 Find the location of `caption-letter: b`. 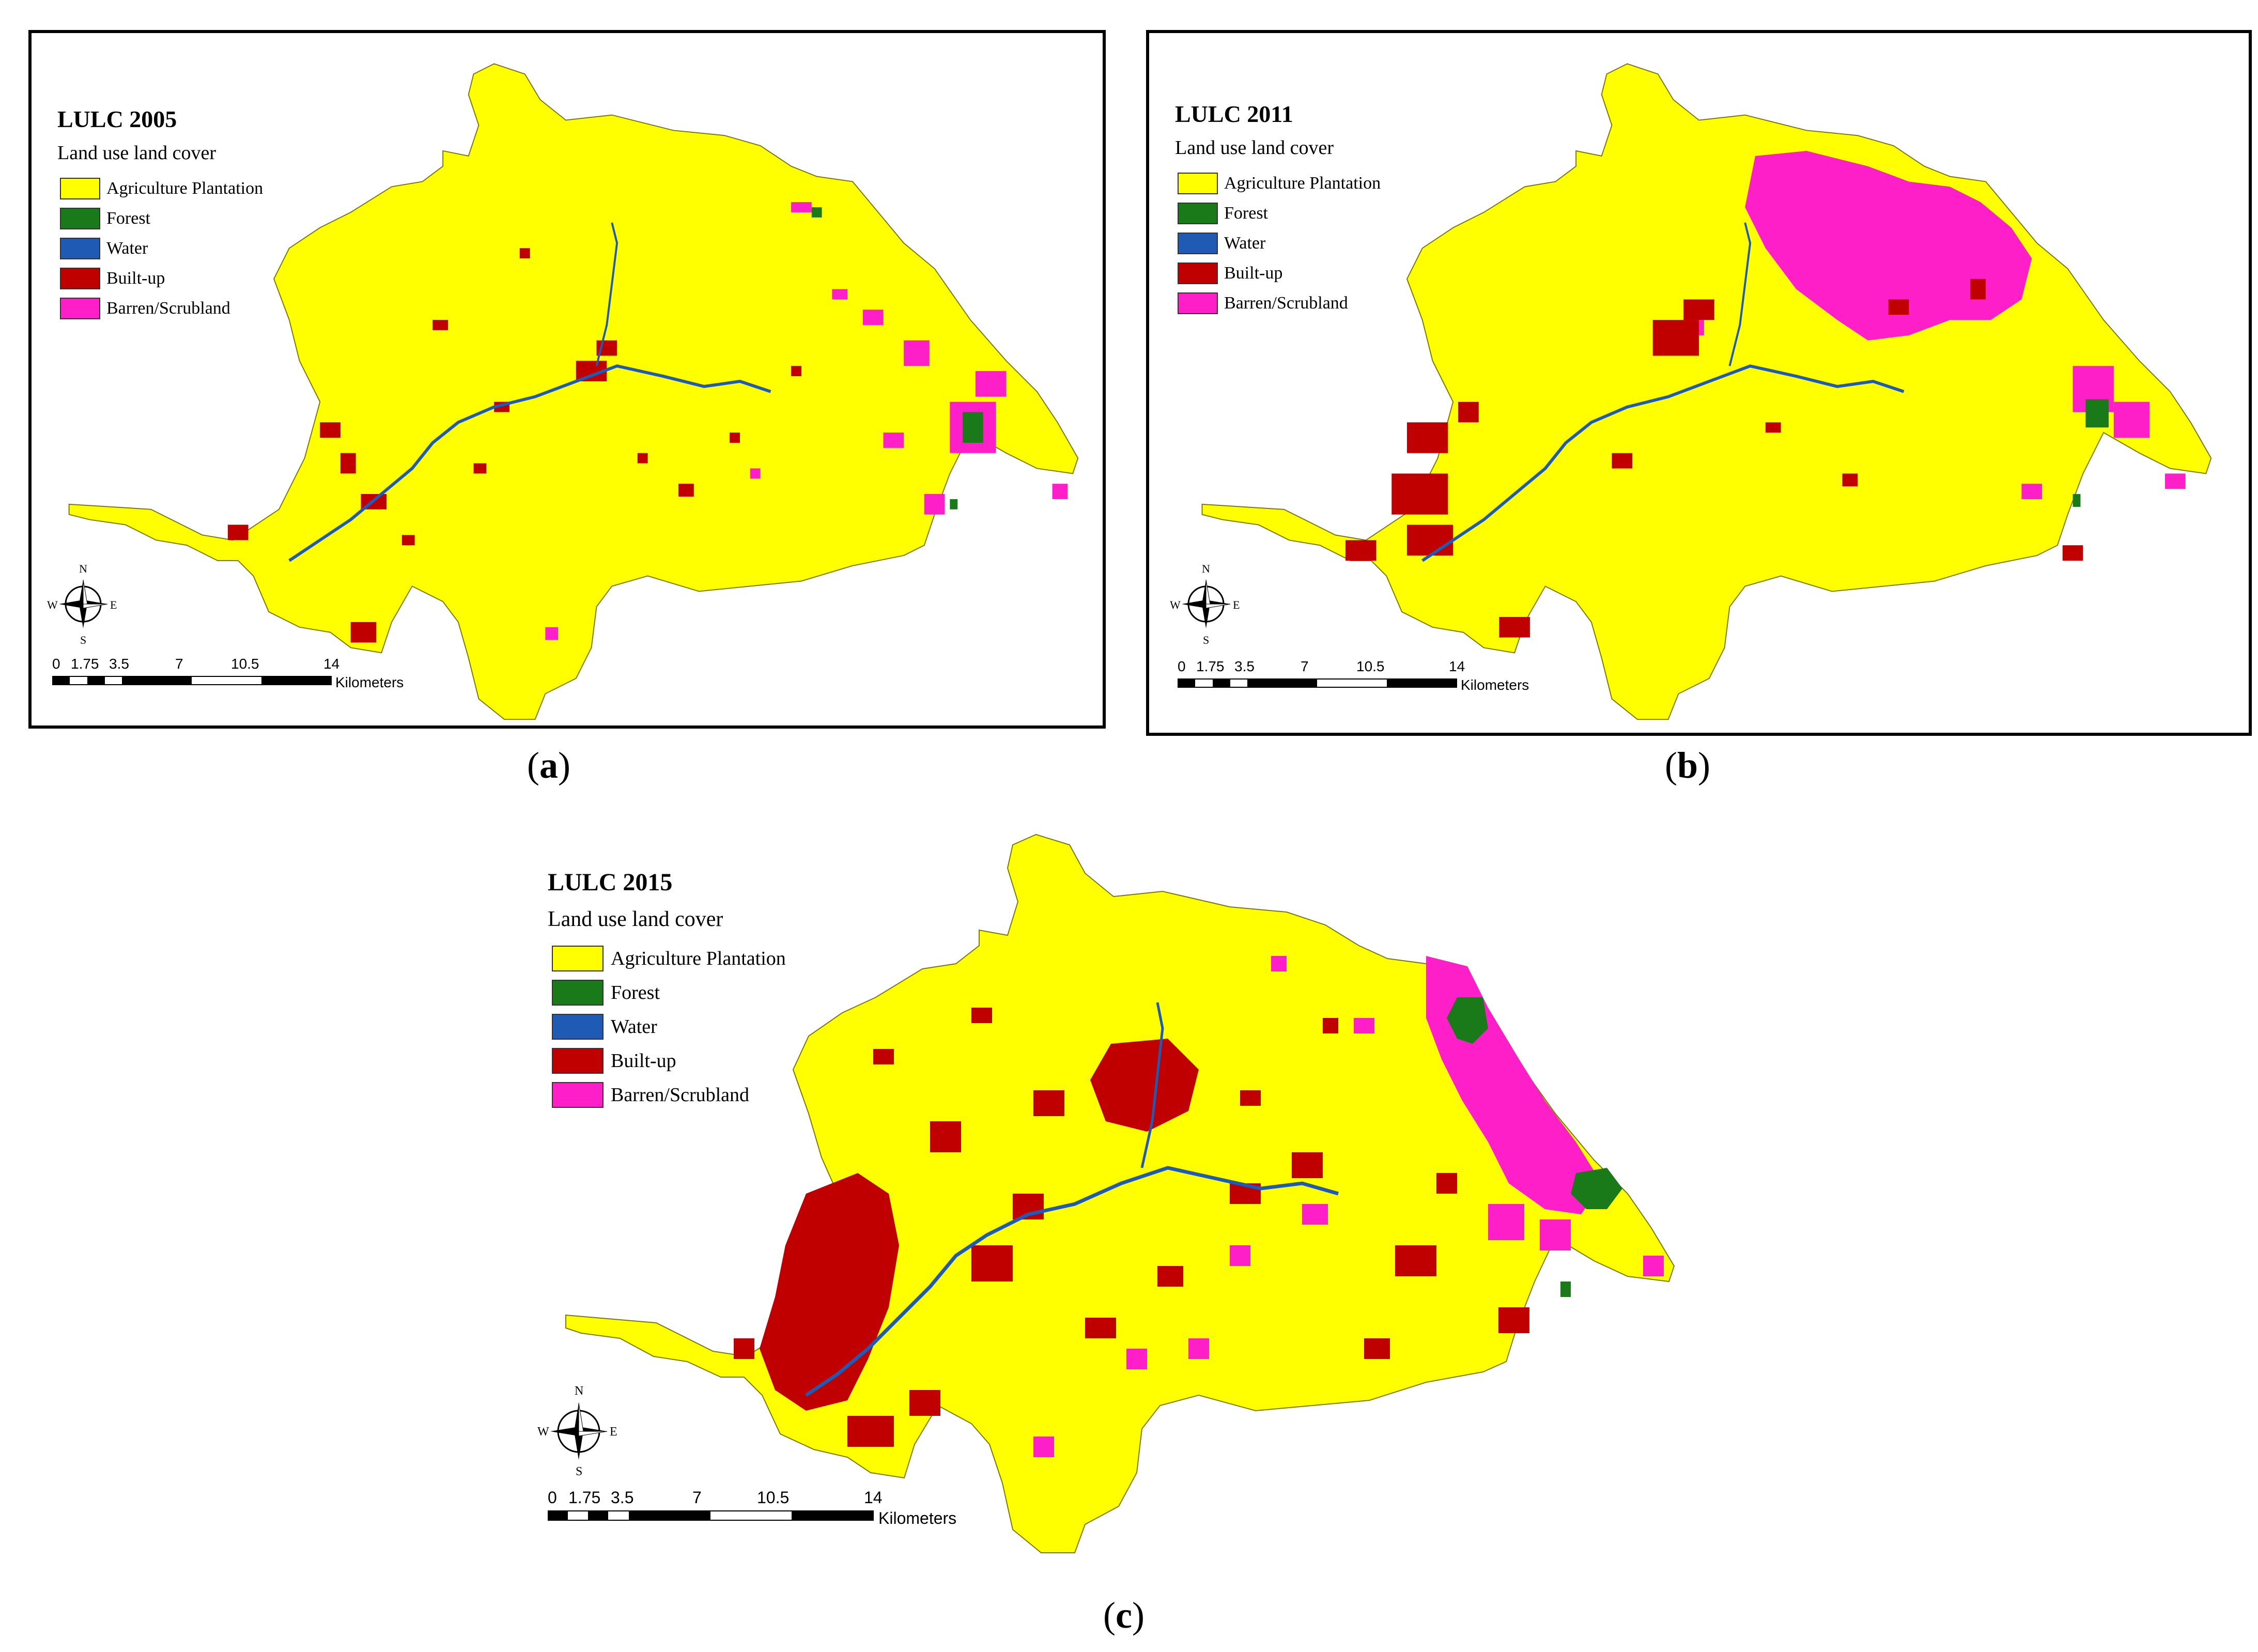

caption-letter: b is located at coordinates (1687, 766).